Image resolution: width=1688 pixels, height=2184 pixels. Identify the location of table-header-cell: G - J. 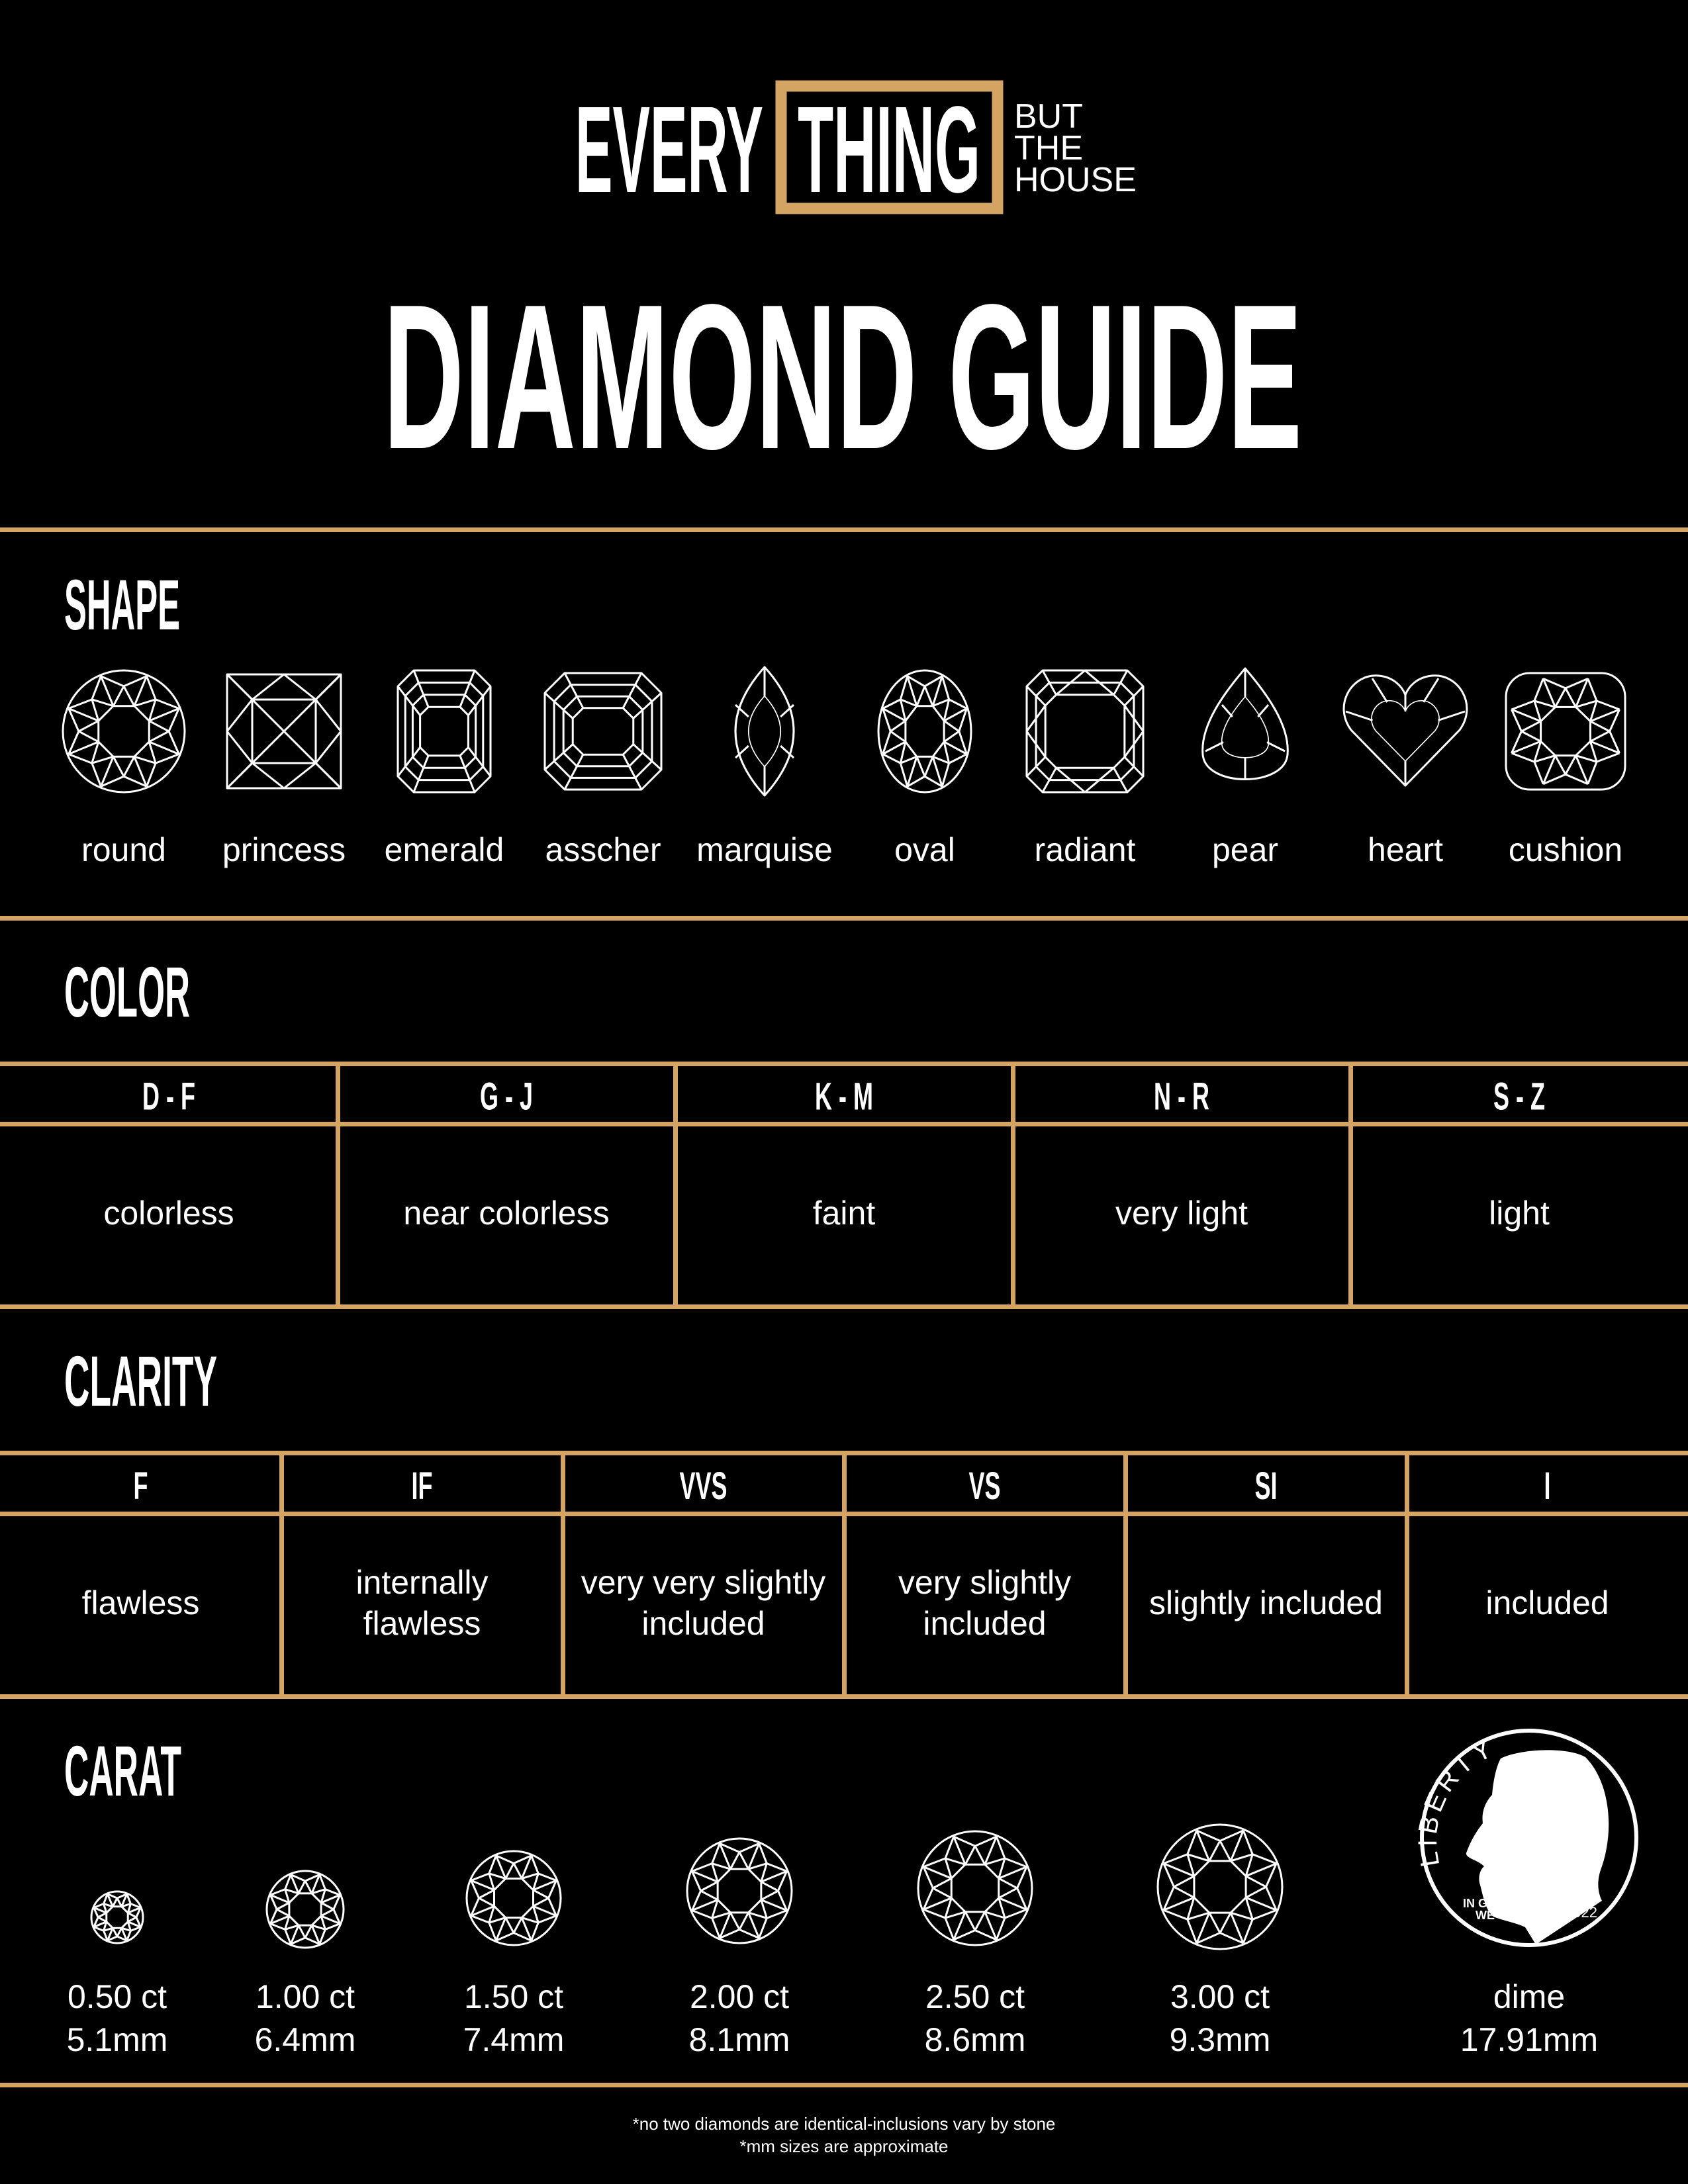
(506, 1096).